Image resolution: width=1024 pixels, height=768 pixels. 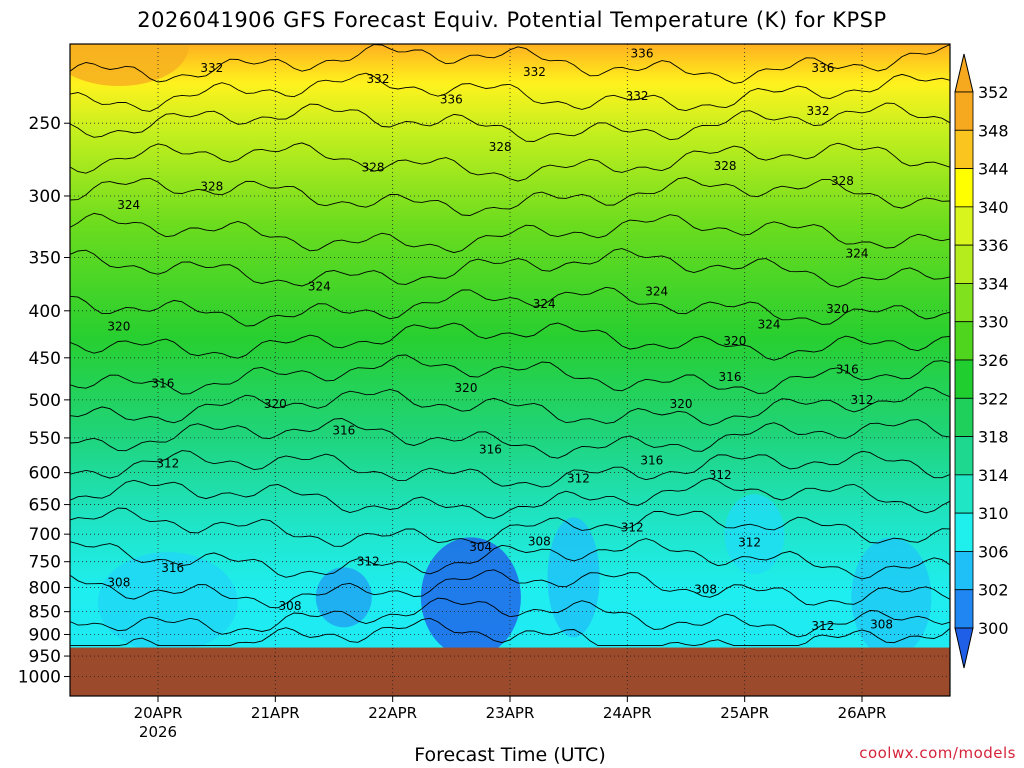 What do you see at coordinates (45, 259) in the screenshot?
I see `y-tick-label: 350` at bounding box center [45, 259].